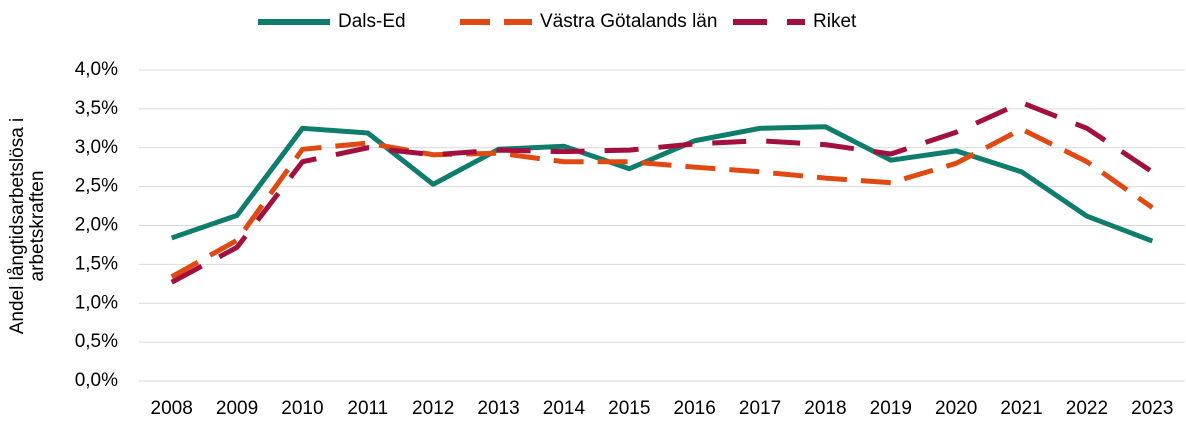 This screenshot has height=421, width=1186. What do you see at coordinates (891, 408) in the screenshot?
I see `x-tick-label: 2019` at bounding box center [891, 408].